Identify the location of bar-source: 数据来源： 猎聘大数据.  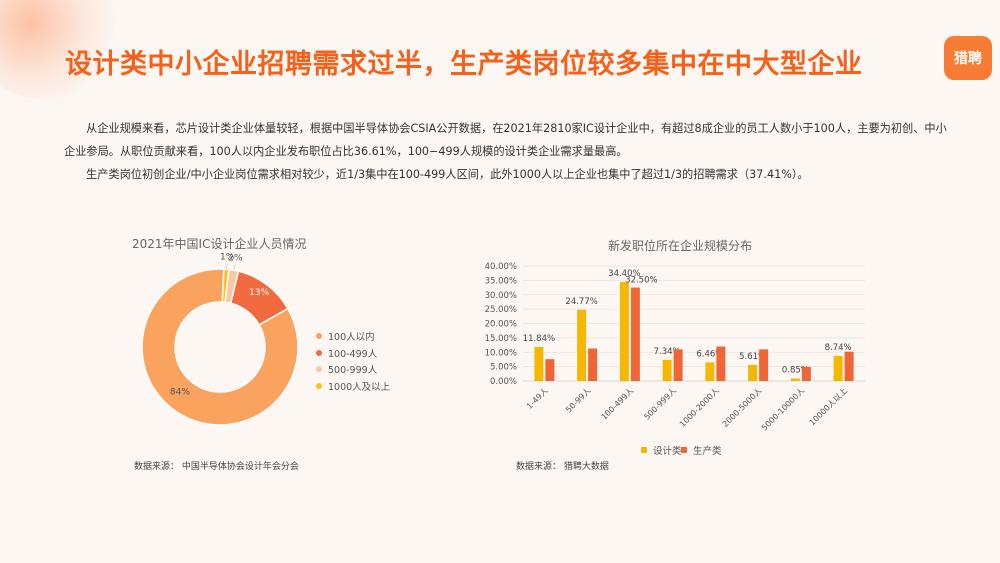
(562, 467).